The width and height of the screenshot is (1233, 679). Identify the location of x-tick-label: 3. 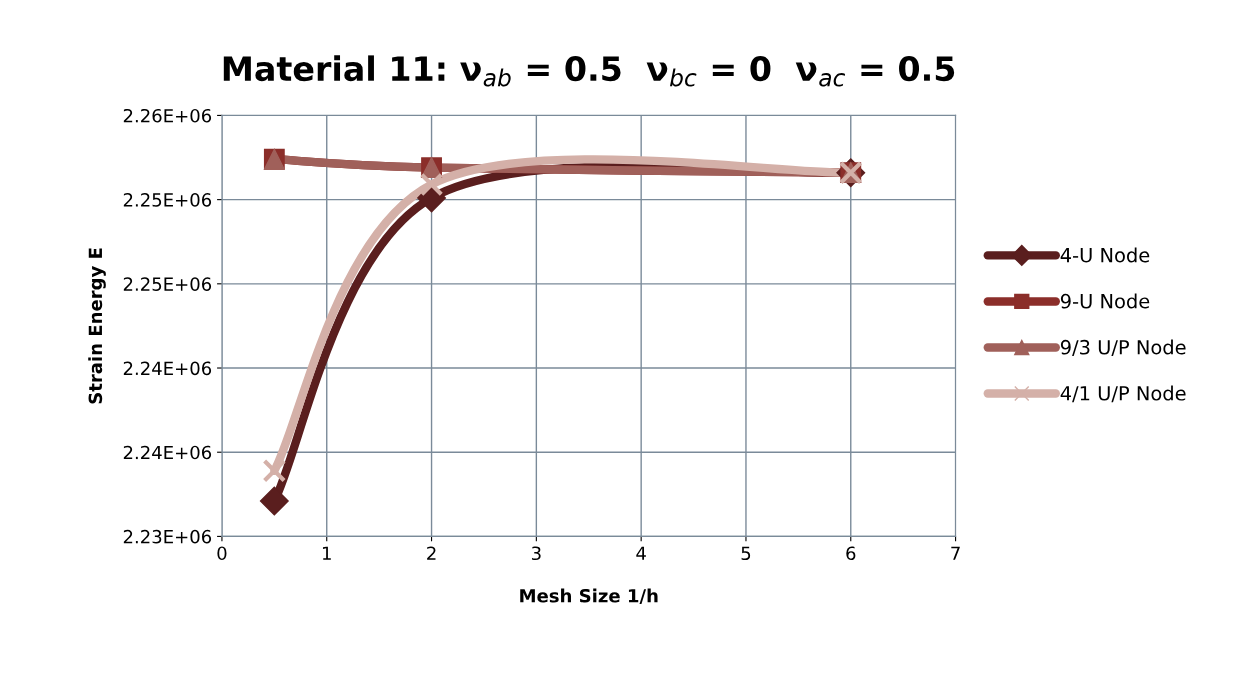
(536, 553).